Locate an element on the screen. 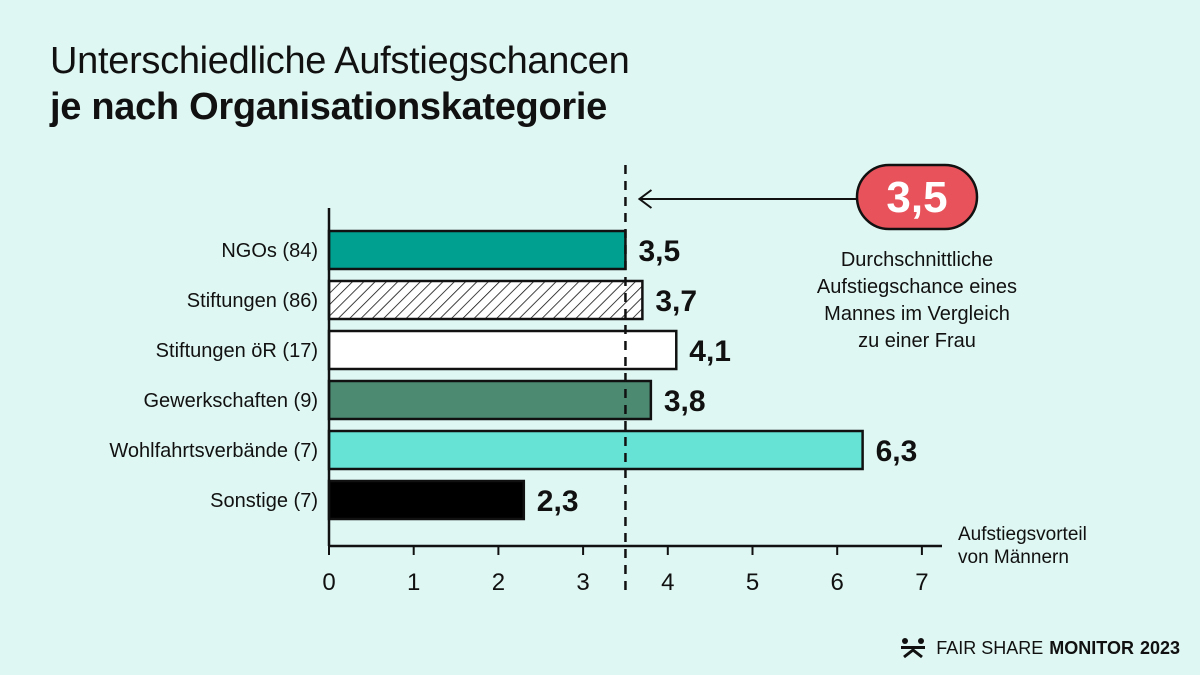 This screenshot has width=1200, height=675. callout-text-line-1: Durchschnittliche is located at coordinates (917, 260).